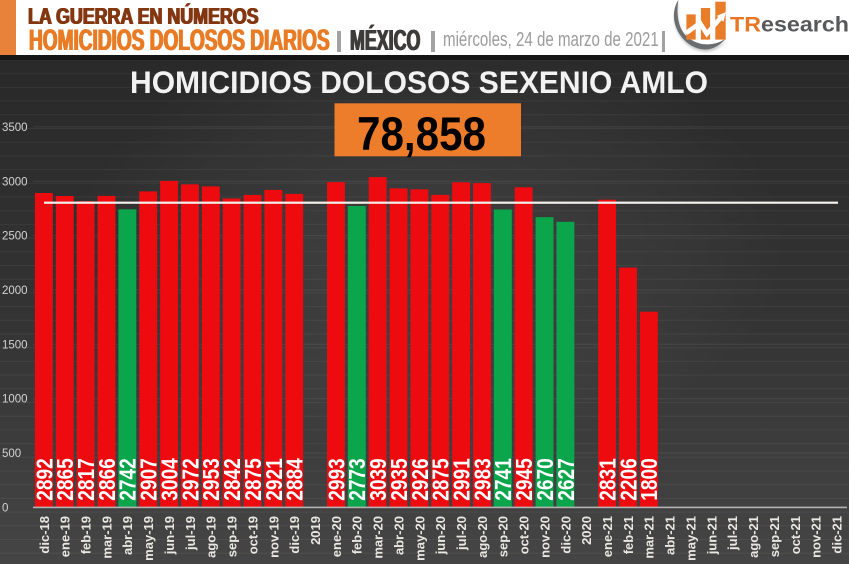  What do you see at coordinates (127, 535) in the screenshot?
I see `svg-text: abr-19` at bounding box center [127, 535].